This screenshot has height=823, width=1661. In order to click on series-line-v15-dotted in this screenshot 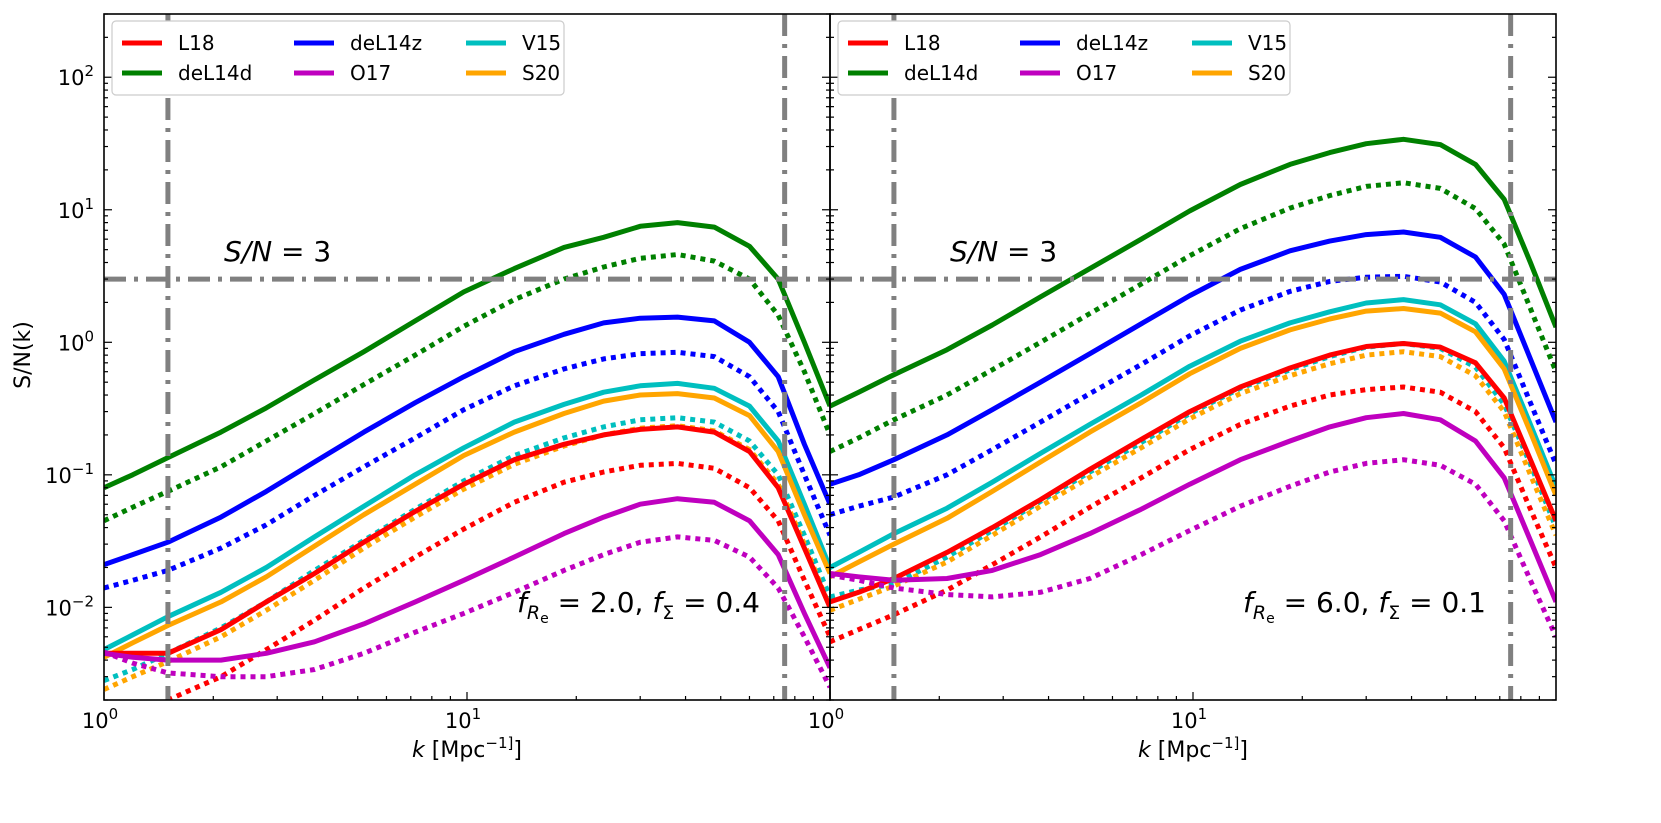, I will do `click(467, 549)`.